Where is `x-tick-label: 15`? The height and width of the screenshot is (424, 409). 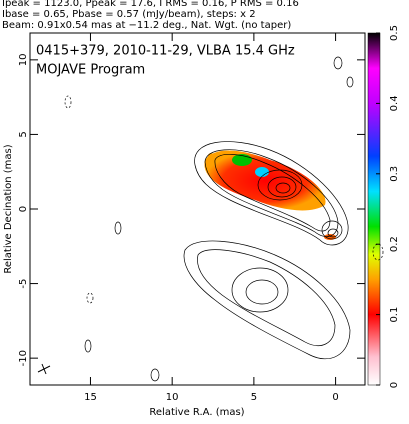
x-tick-label: 15 is located at coordinates (90, 397).